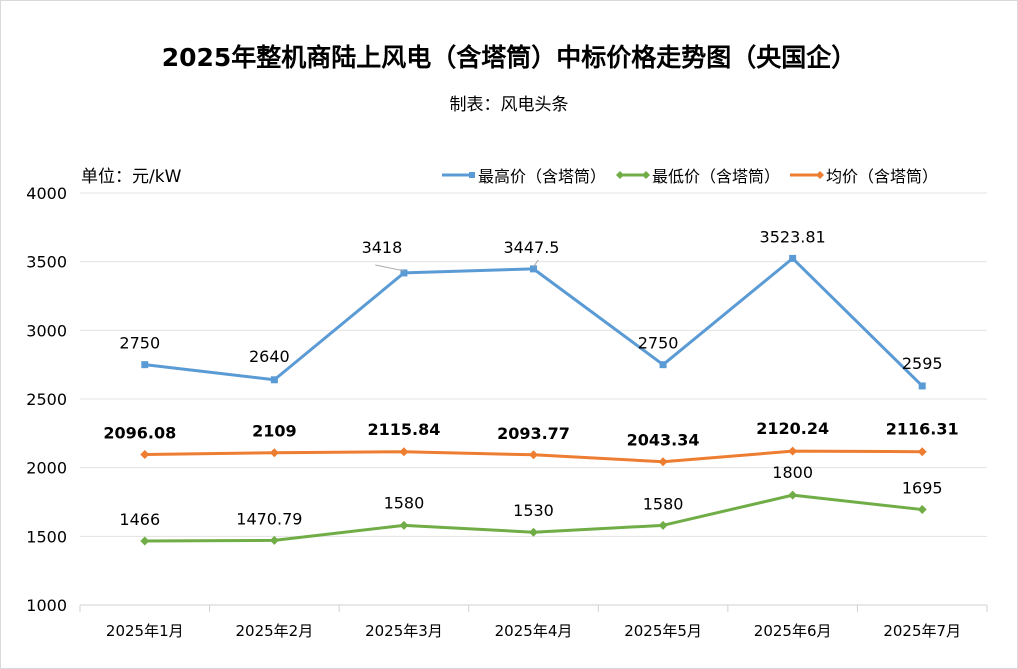 This screenshot has width=1018, height=669. Describe the element at coordinates (793, 631) in the screenshot. I see `x-tick-label: 2025年6月` at that location.